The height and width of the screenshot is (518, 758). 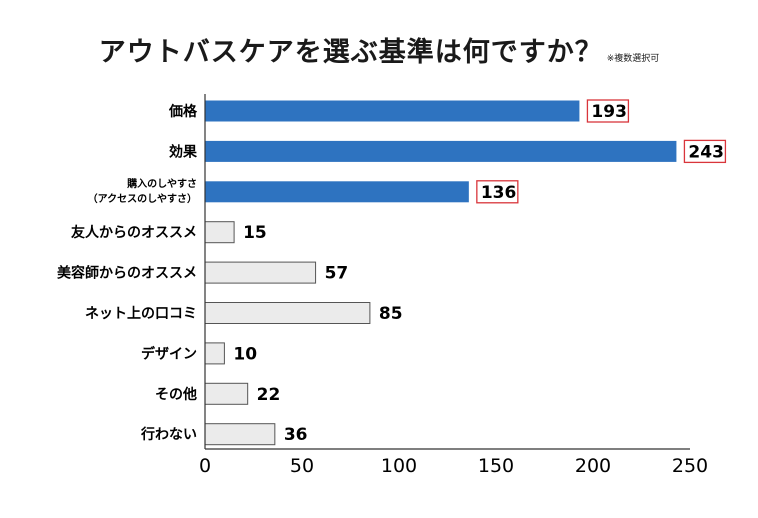 I want to click on value-label-2: 136, so click(x=498, y=193).